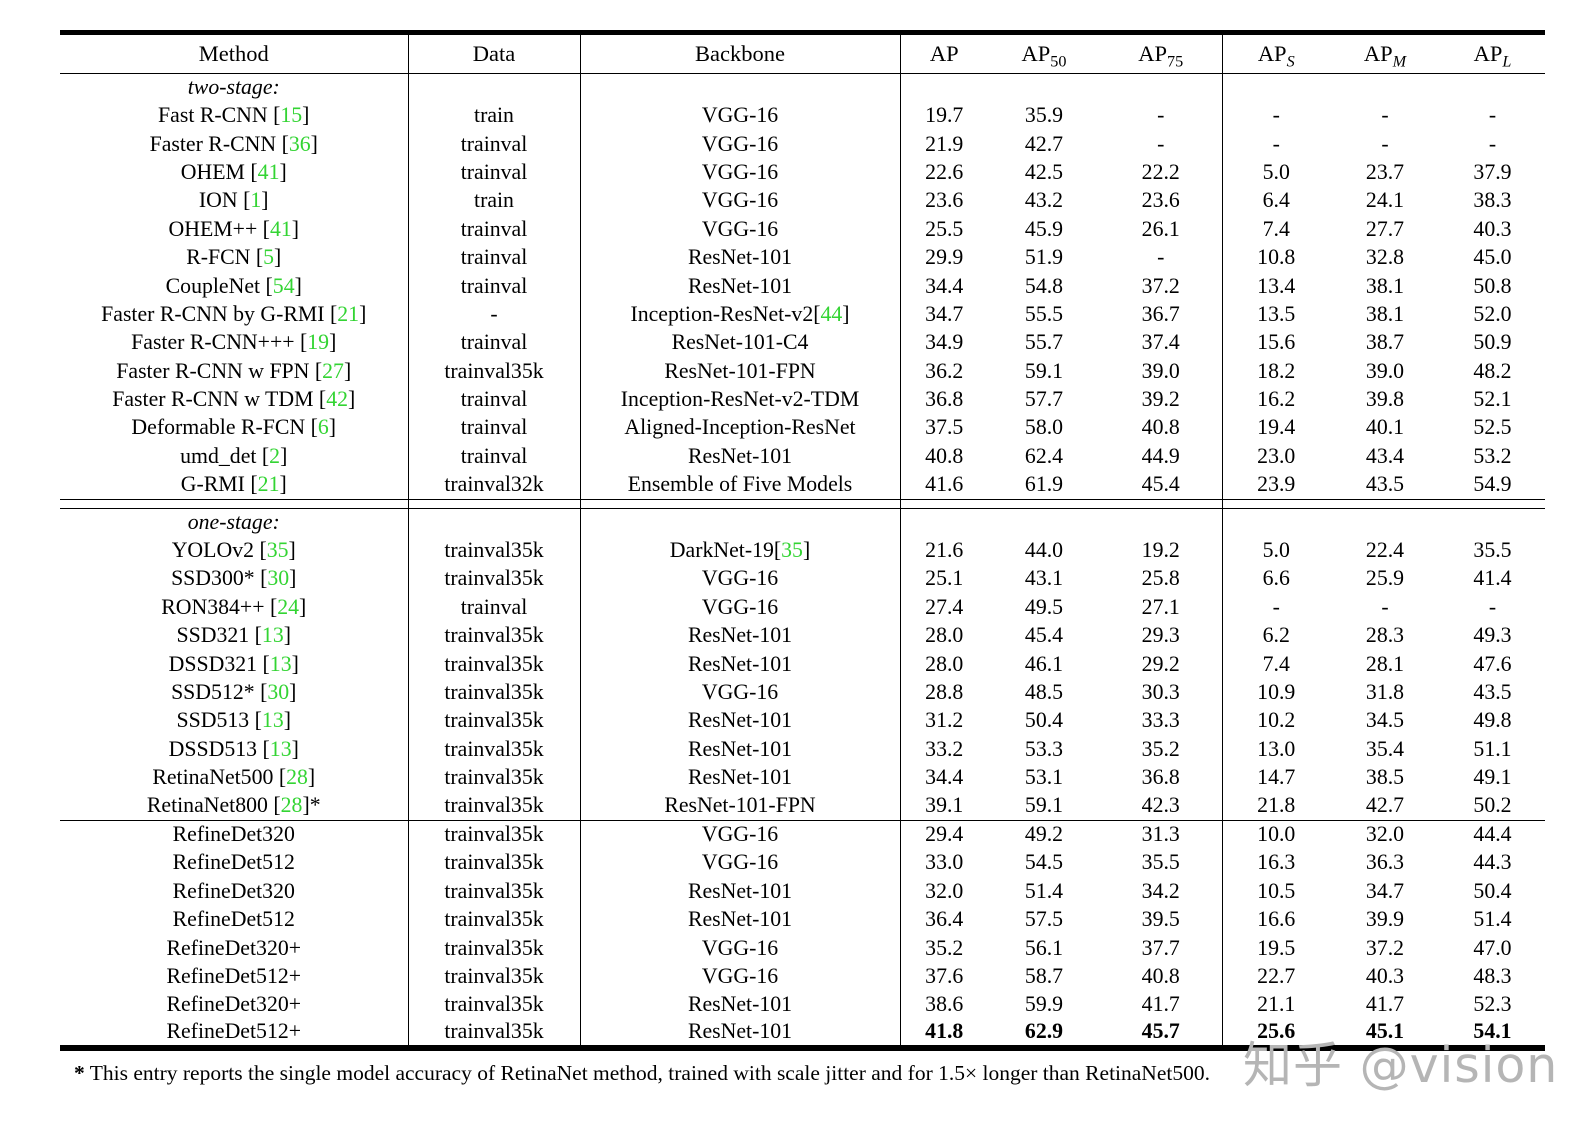  Describe the element at coordinates (1385, 890) in the screenshot. I see `metric-cell: 34.7` at that location.